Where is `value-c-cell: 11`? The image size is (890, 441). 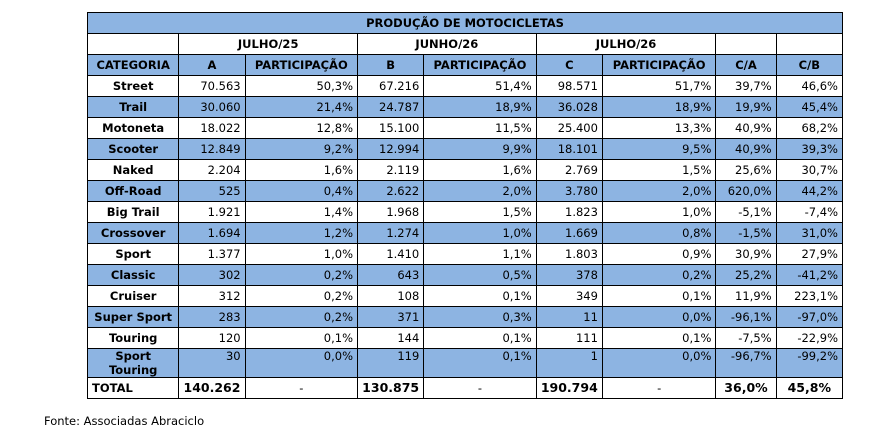 value-c-cell: 11 is located at coordinates (569, 317).